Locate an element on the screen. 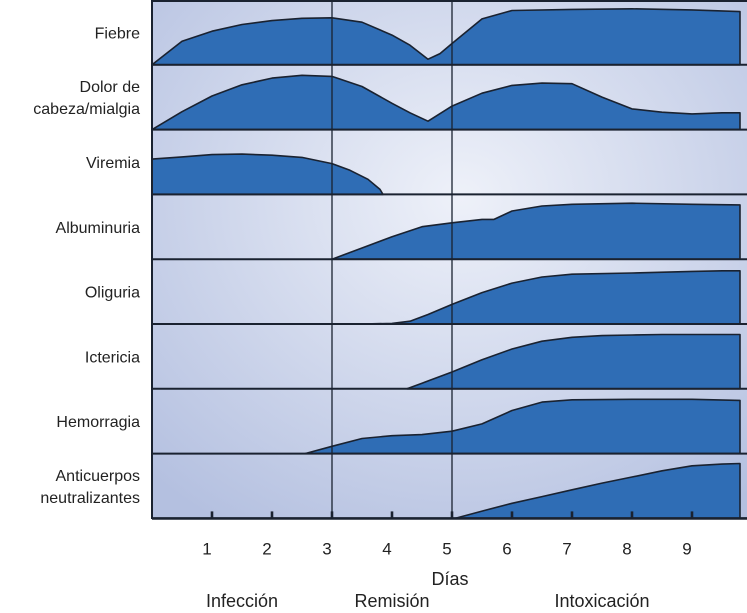  row-label-line: neutralizantes is located at coordinates (90, 498).